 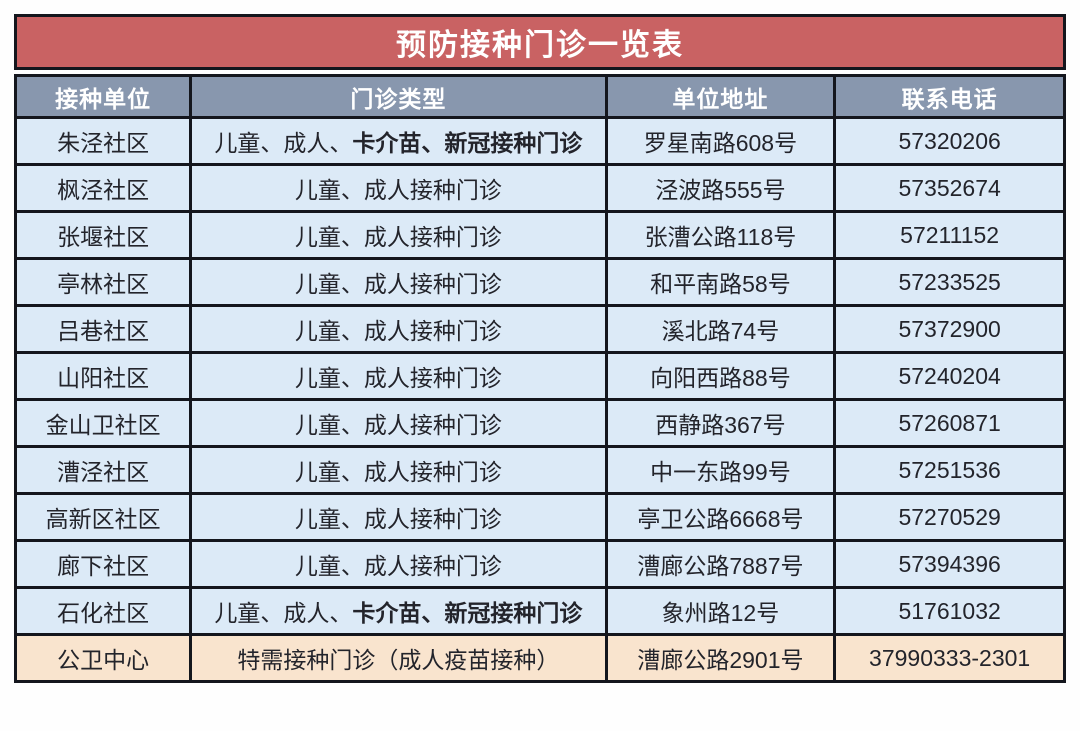 What do you see at coordinates (949, 188) in the screenshot?
I see `cell-phone: 57352674` at bounding box center [949, 188].